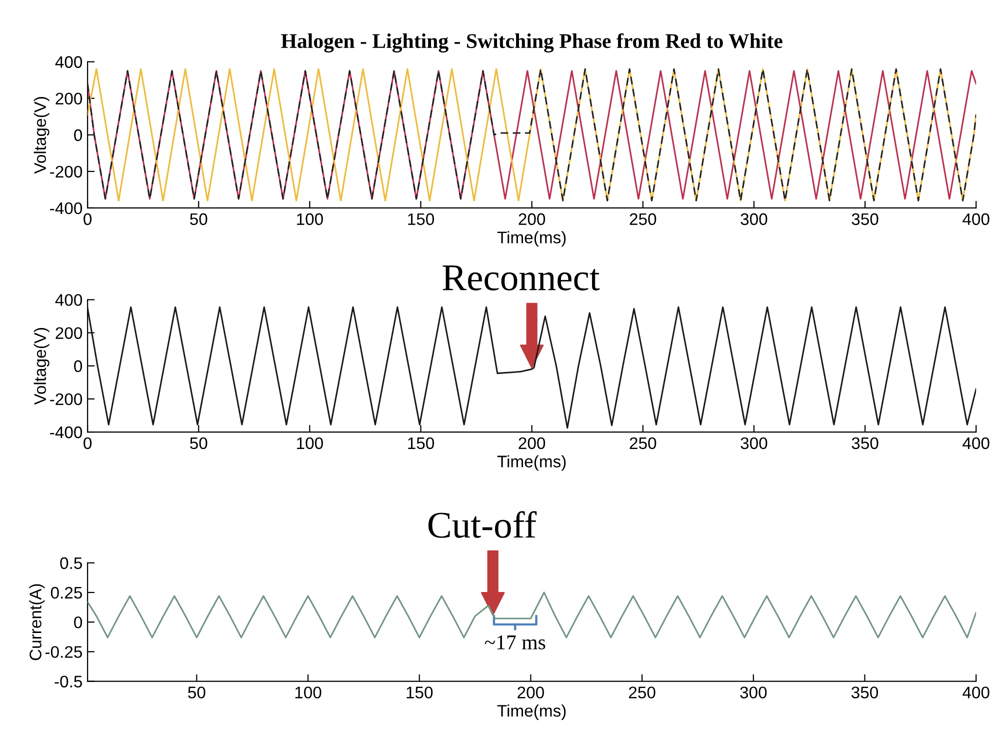 This screenshot has width=995, height=731. Describe the element at coordinates (482, 524) in the screenshot. I see `annotation: Cut-off` at that location.